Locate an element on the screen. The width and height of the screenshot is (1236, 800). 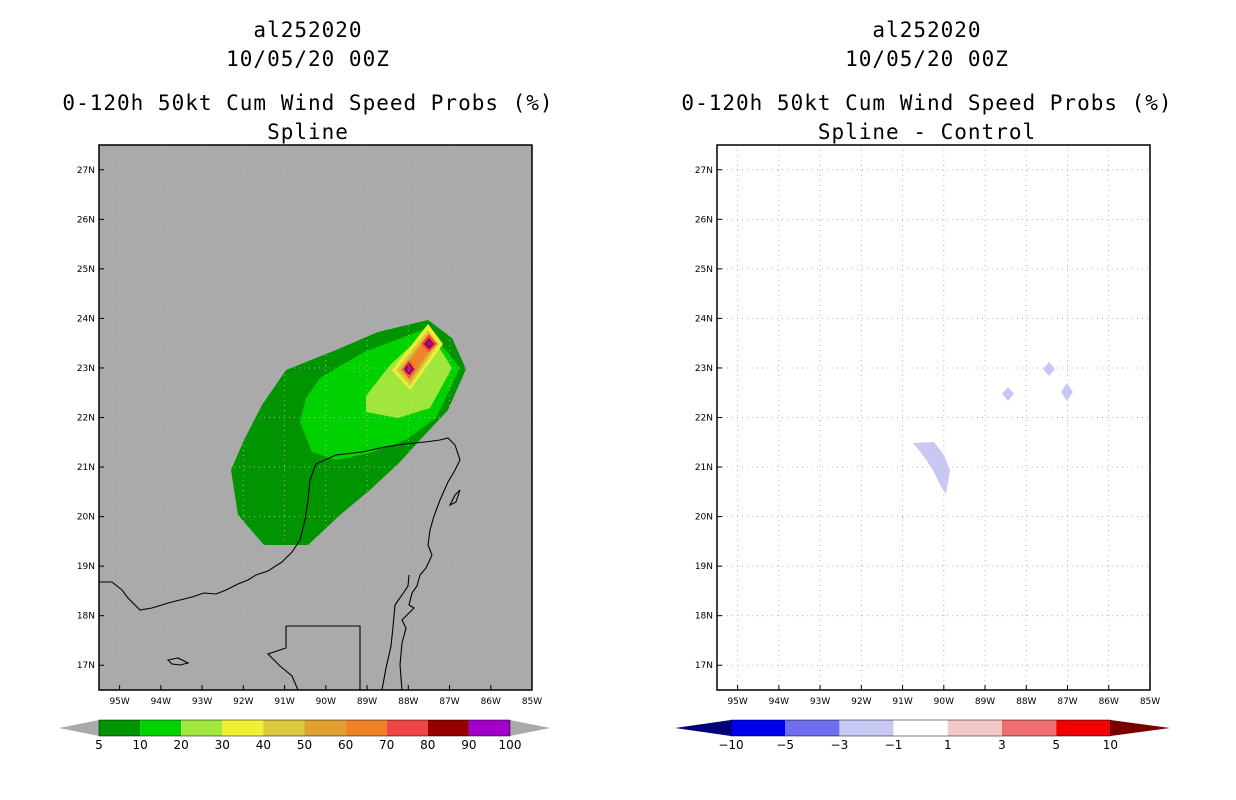
left-storm-id: al252020 is located at coordinates (308, 30).